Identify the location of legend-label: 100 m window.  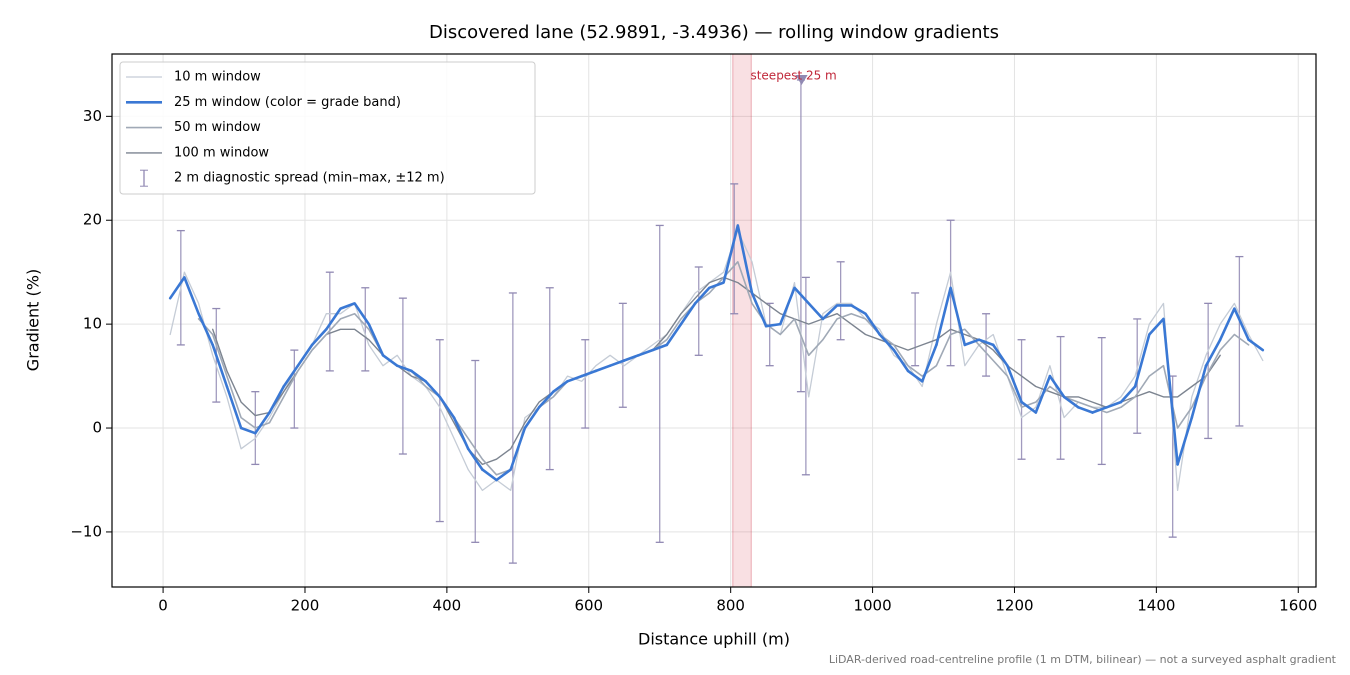
(221, 152).